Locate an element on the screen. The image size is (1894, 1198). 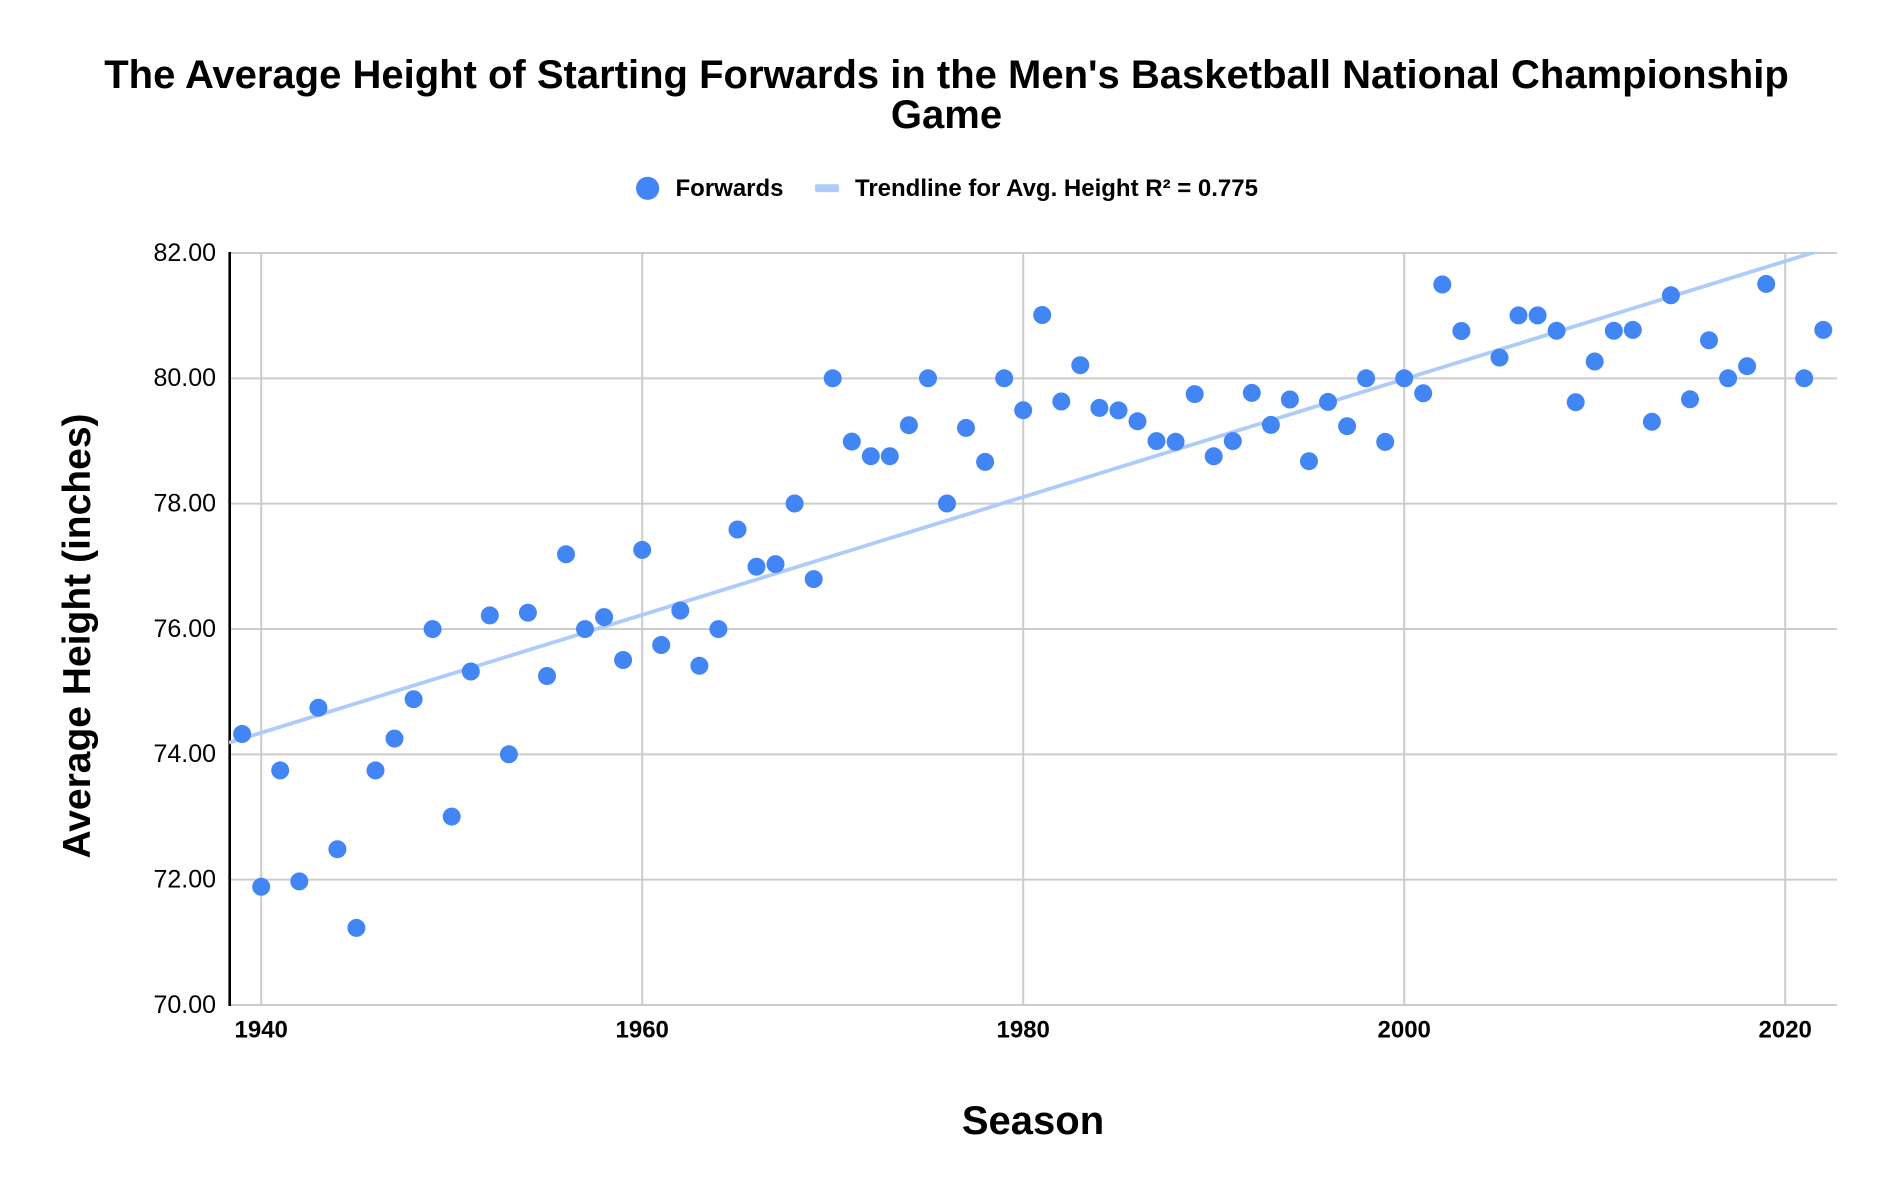
svg-text: 70.00 is located at coordinates (184, 1005).